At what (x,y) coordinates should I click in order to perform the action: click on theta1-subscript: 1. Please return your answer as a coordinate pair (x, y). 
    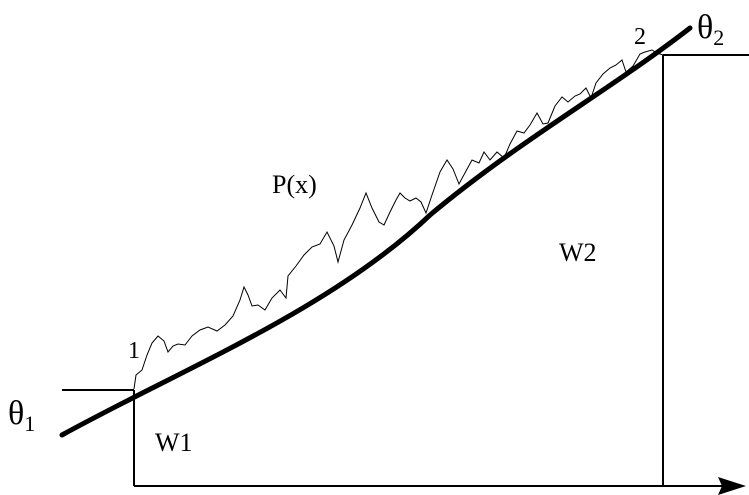
    Looking at the image, I should click on (29, 423).